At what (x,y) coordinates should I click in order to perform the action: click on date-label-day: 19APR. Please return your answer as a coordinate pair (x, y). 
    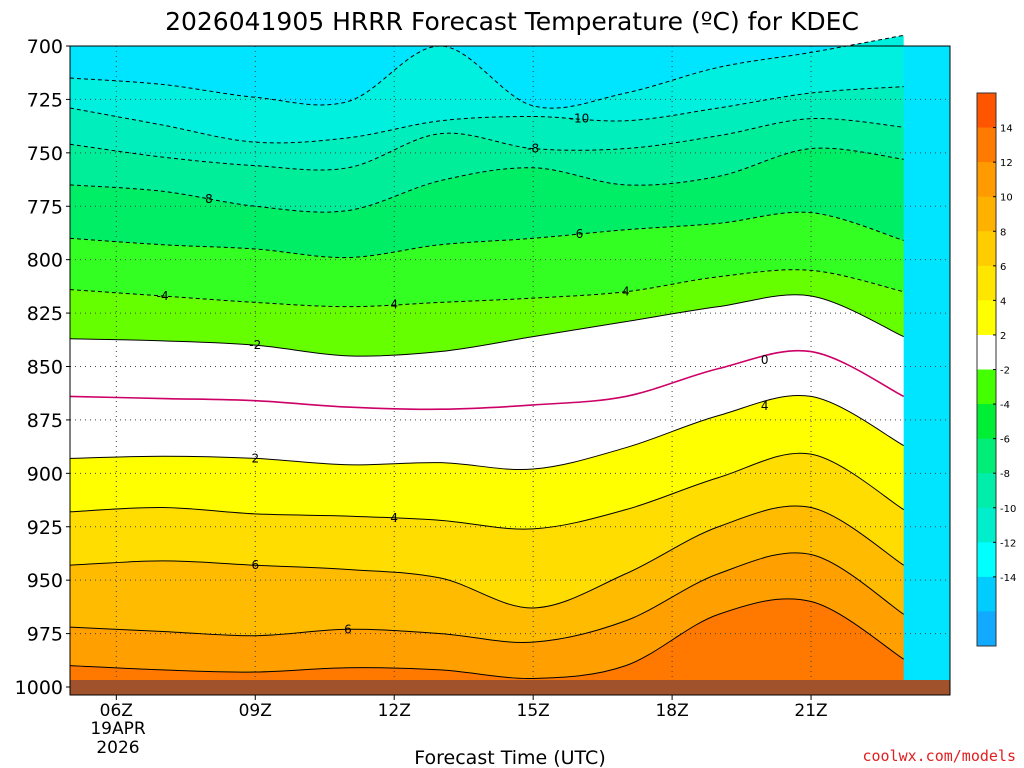
    Looking at the image, I should click on (118, 729).